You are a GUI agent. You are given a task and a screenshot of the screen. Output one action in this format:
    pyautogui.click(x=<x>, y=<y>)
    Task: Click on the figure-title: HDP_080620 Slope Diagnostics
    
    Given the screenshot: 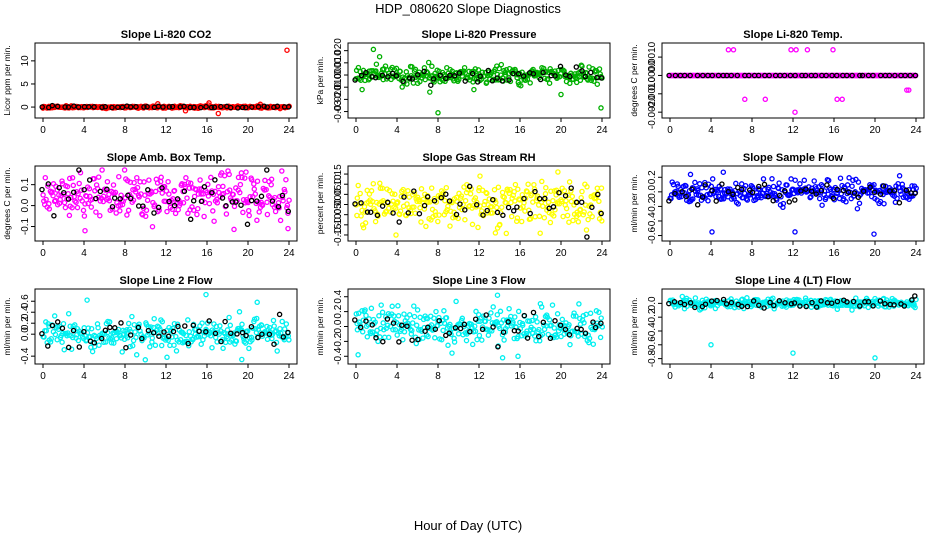 What is the action you would take?
    pyautogui.click(x=468, y=8)
    